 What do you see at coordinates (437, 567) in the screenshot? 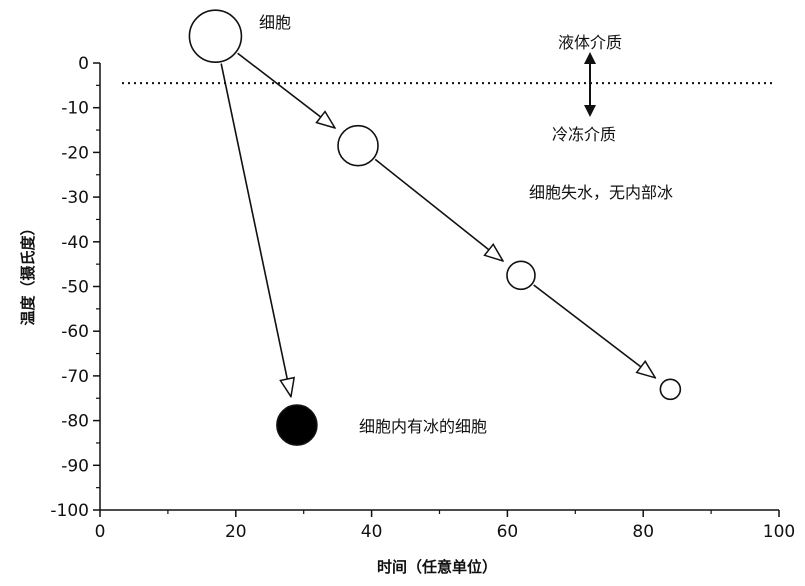
I see `x-axis-title: 时间（任意单位）` at bounding box center [437, 567].